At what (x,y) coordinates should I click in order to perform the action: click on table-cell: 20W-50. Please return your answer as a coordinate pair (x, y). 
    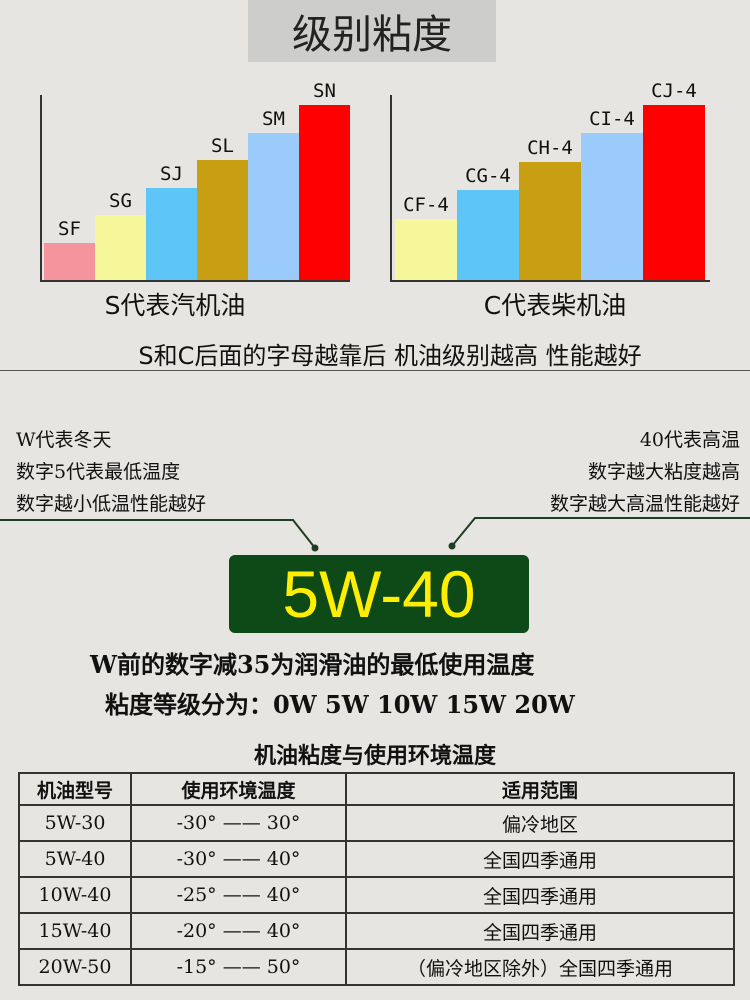
    Looking at the image, I should click on (75, 967).